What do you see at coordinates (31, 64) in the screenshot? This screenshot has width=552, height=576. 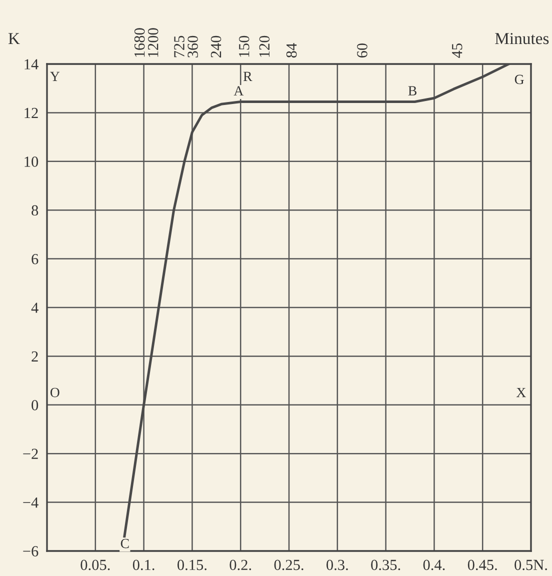 I see `y-tick-label: 14` at bounding box center [31, 64].